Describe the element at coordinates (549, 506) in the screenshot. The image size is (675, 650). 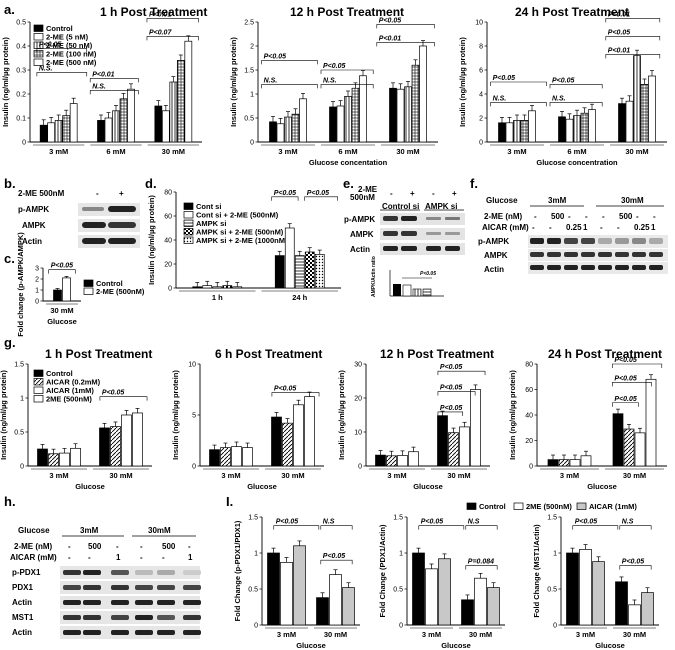
I see `legend-label: 2ME (500nM)` at that location.